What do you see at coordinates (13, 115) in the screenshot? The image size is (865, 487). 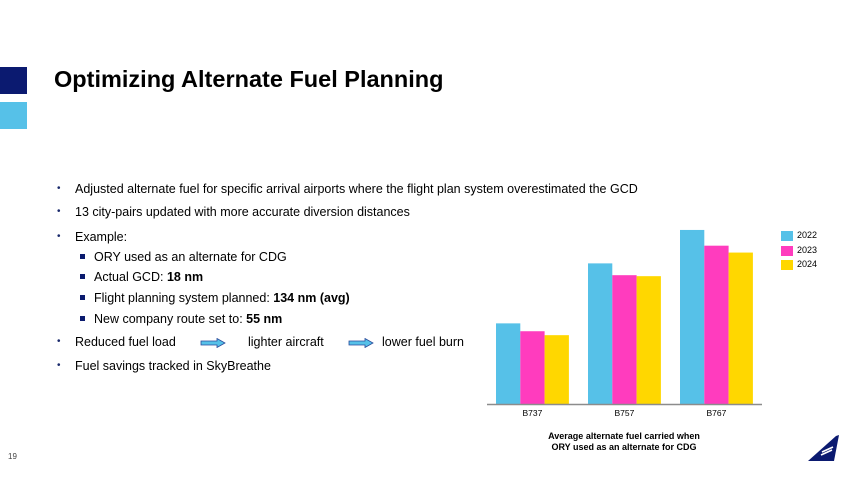 I see `lightblue-accent-block` at bounding box center [13, 115].